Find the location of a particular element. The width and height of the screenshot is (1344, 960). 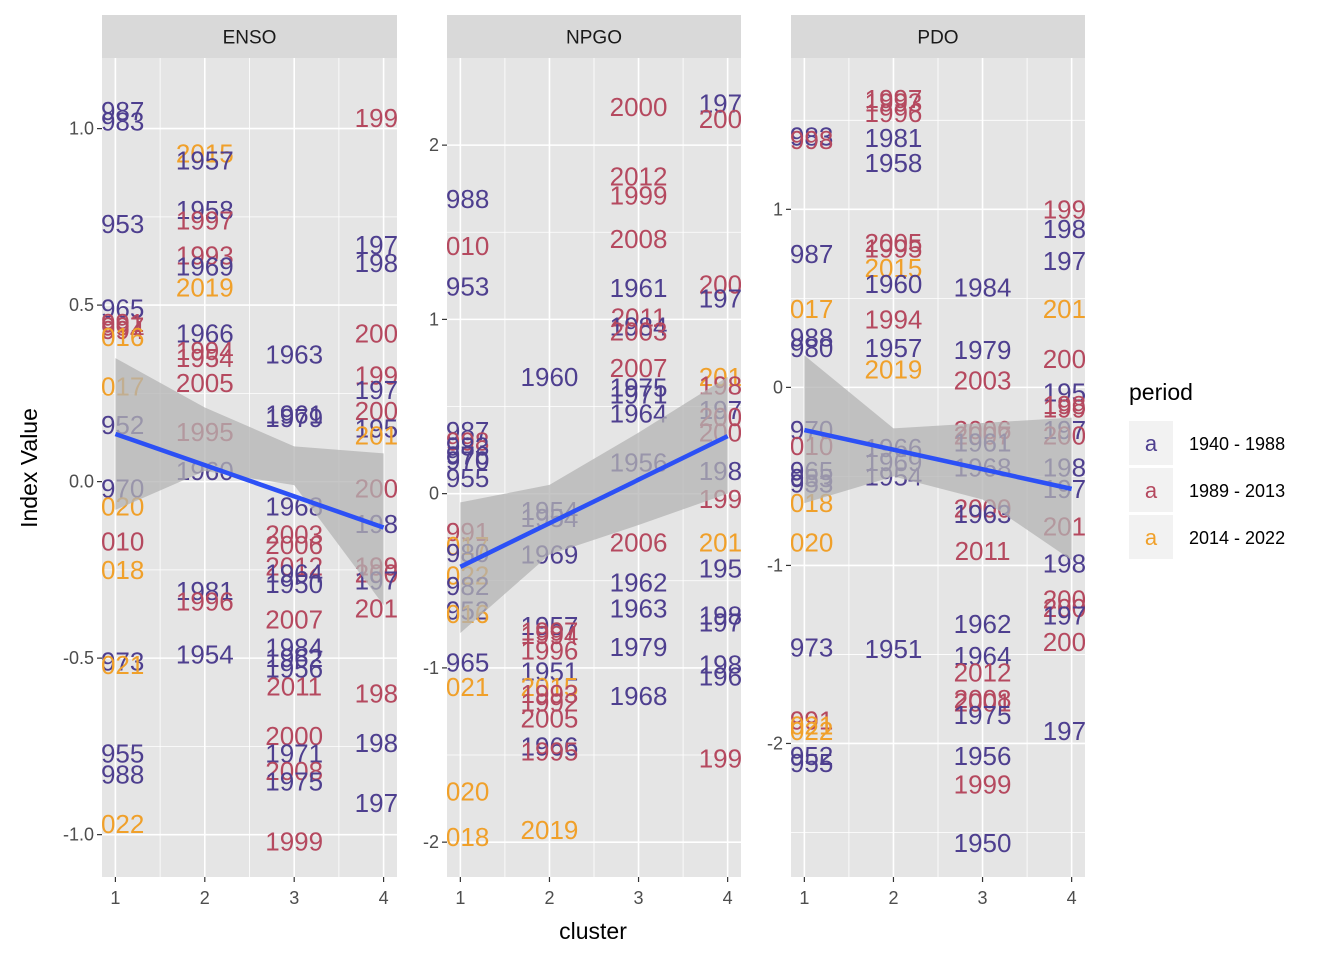

data-point-label: 1989 is located at coordinates (1072, 405).